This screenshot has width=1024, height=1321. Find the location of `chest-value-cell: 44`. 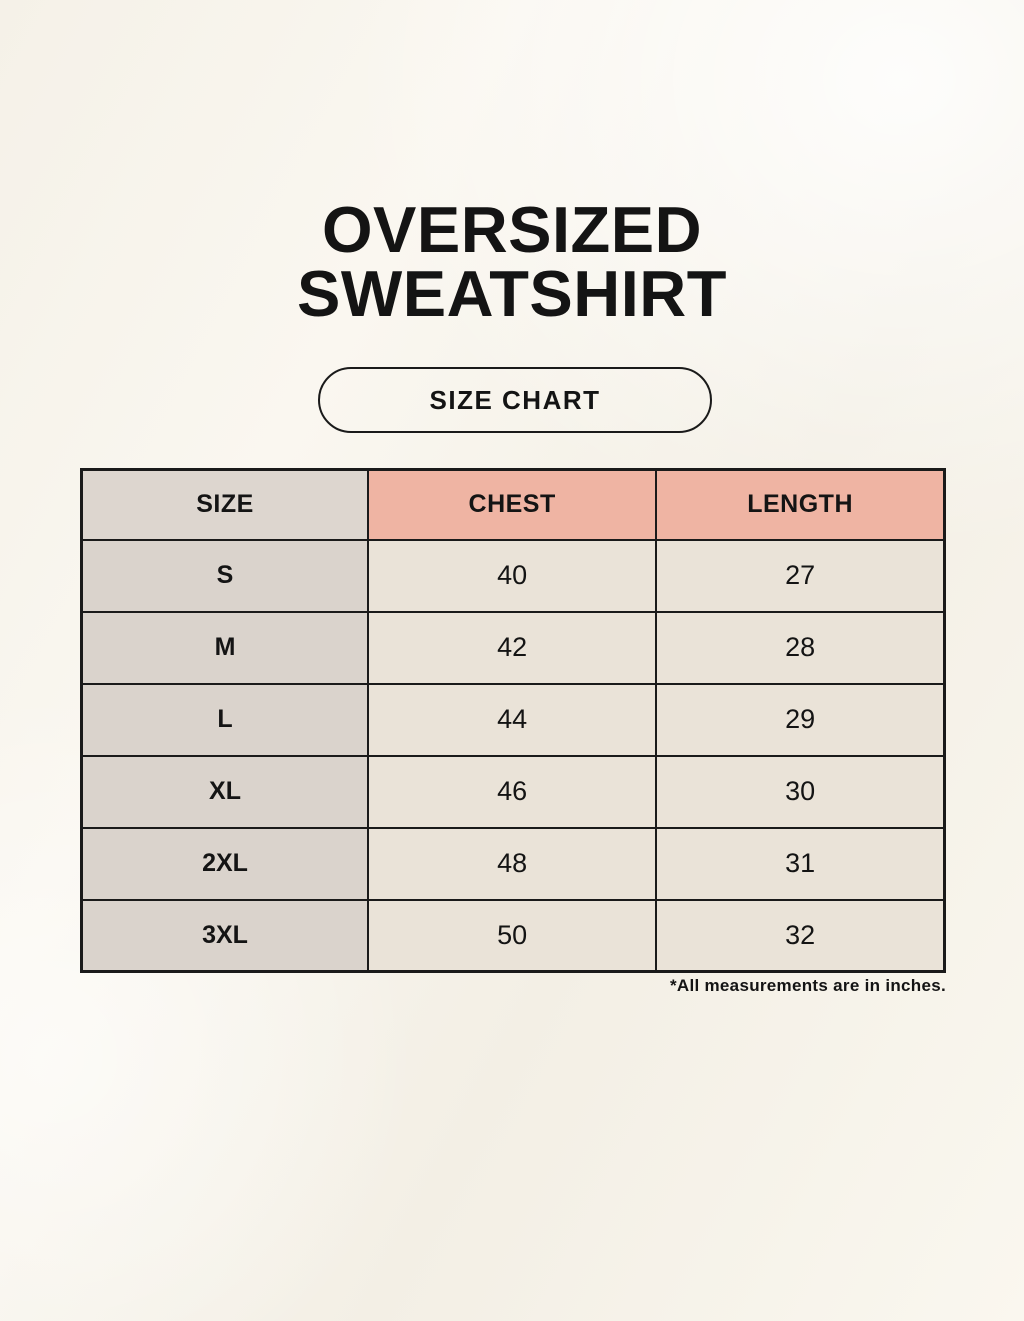

chest-value-cell: 44 is located at coordinates (512, 719).